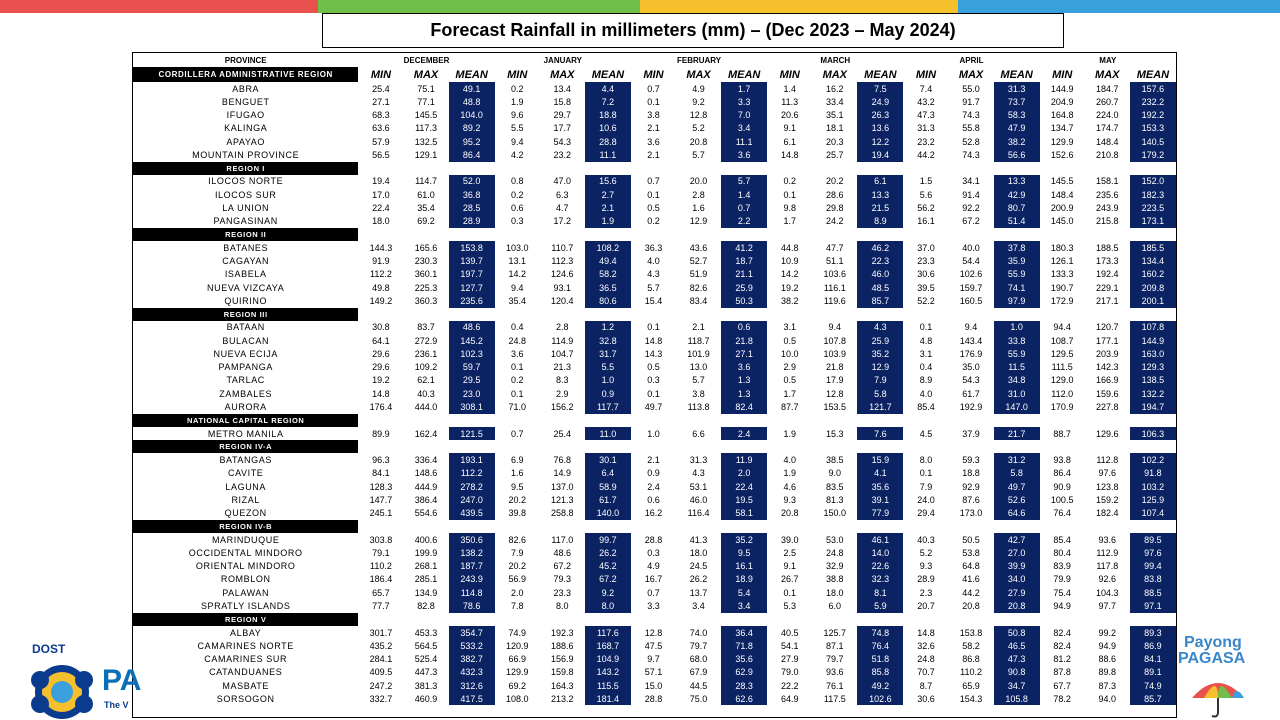 This screenshot has width=1280, height=720. I want to click on max-value: 74.3, so click(971, 154).